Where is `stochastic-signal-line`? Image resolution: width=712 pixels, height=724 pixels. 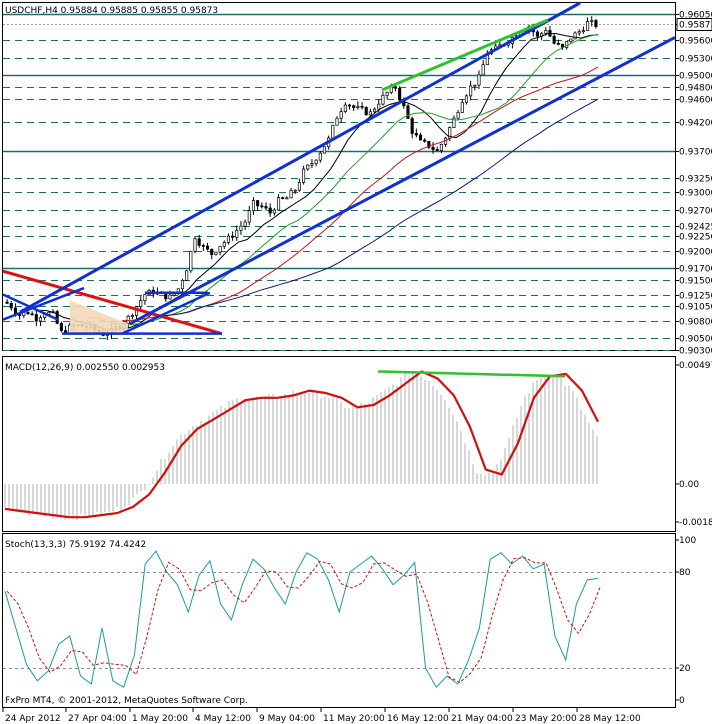 stochastic-signal-line is located at coordinates (303, 620).